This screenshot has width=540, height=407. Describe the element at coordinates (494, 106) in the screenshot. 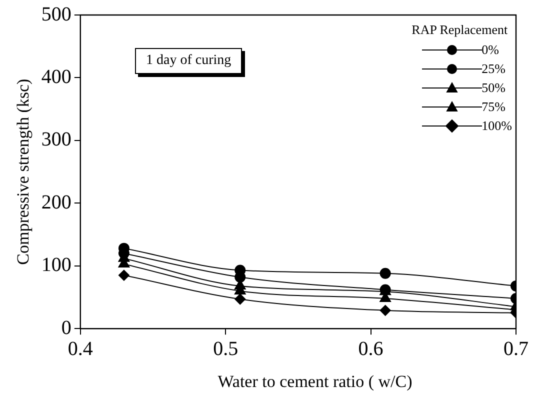

I see `legend-label: 75%` at that location.